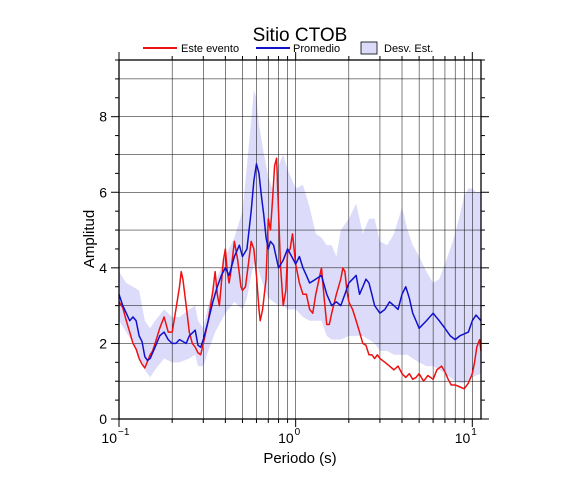 Image resolution: width=586 pixels, height=480 pixels. I want to click on x-tick-label-exponent: 1, so click(474, 432).